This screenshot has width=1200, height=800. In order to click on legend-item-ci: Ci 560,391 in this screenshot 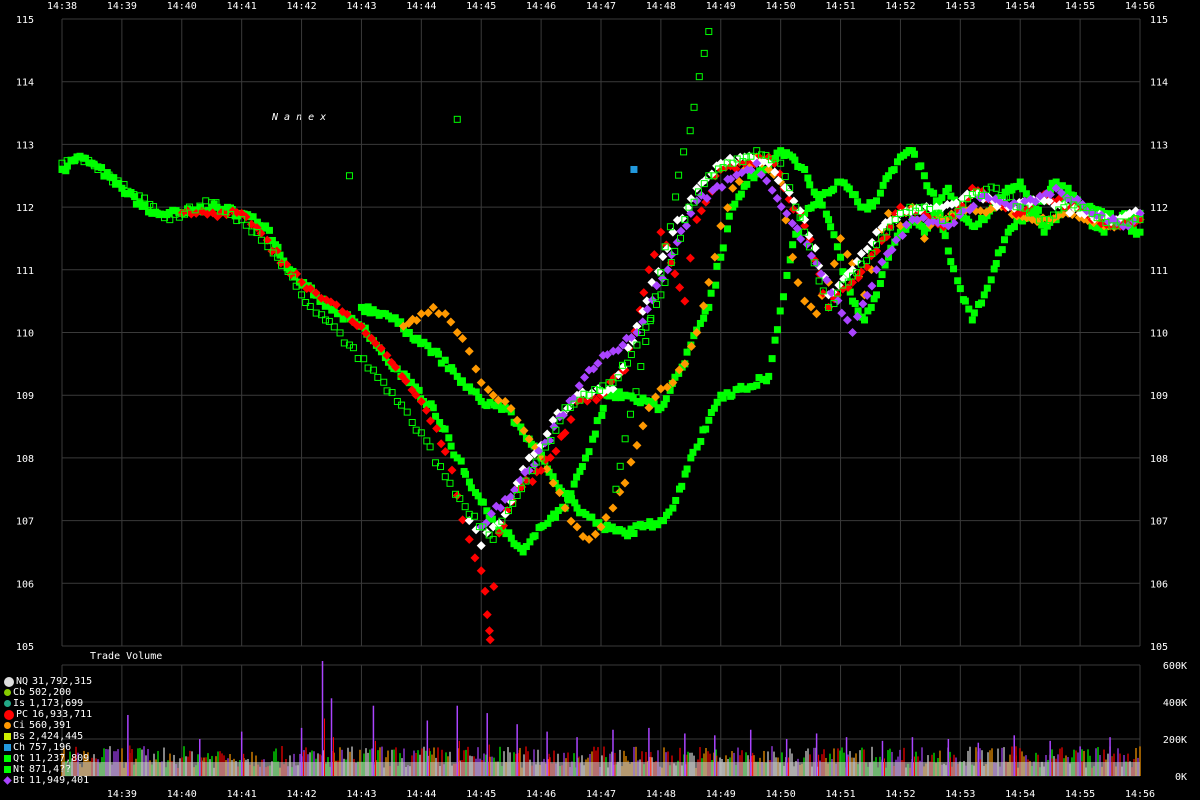, I will do `click(64, 725)`.